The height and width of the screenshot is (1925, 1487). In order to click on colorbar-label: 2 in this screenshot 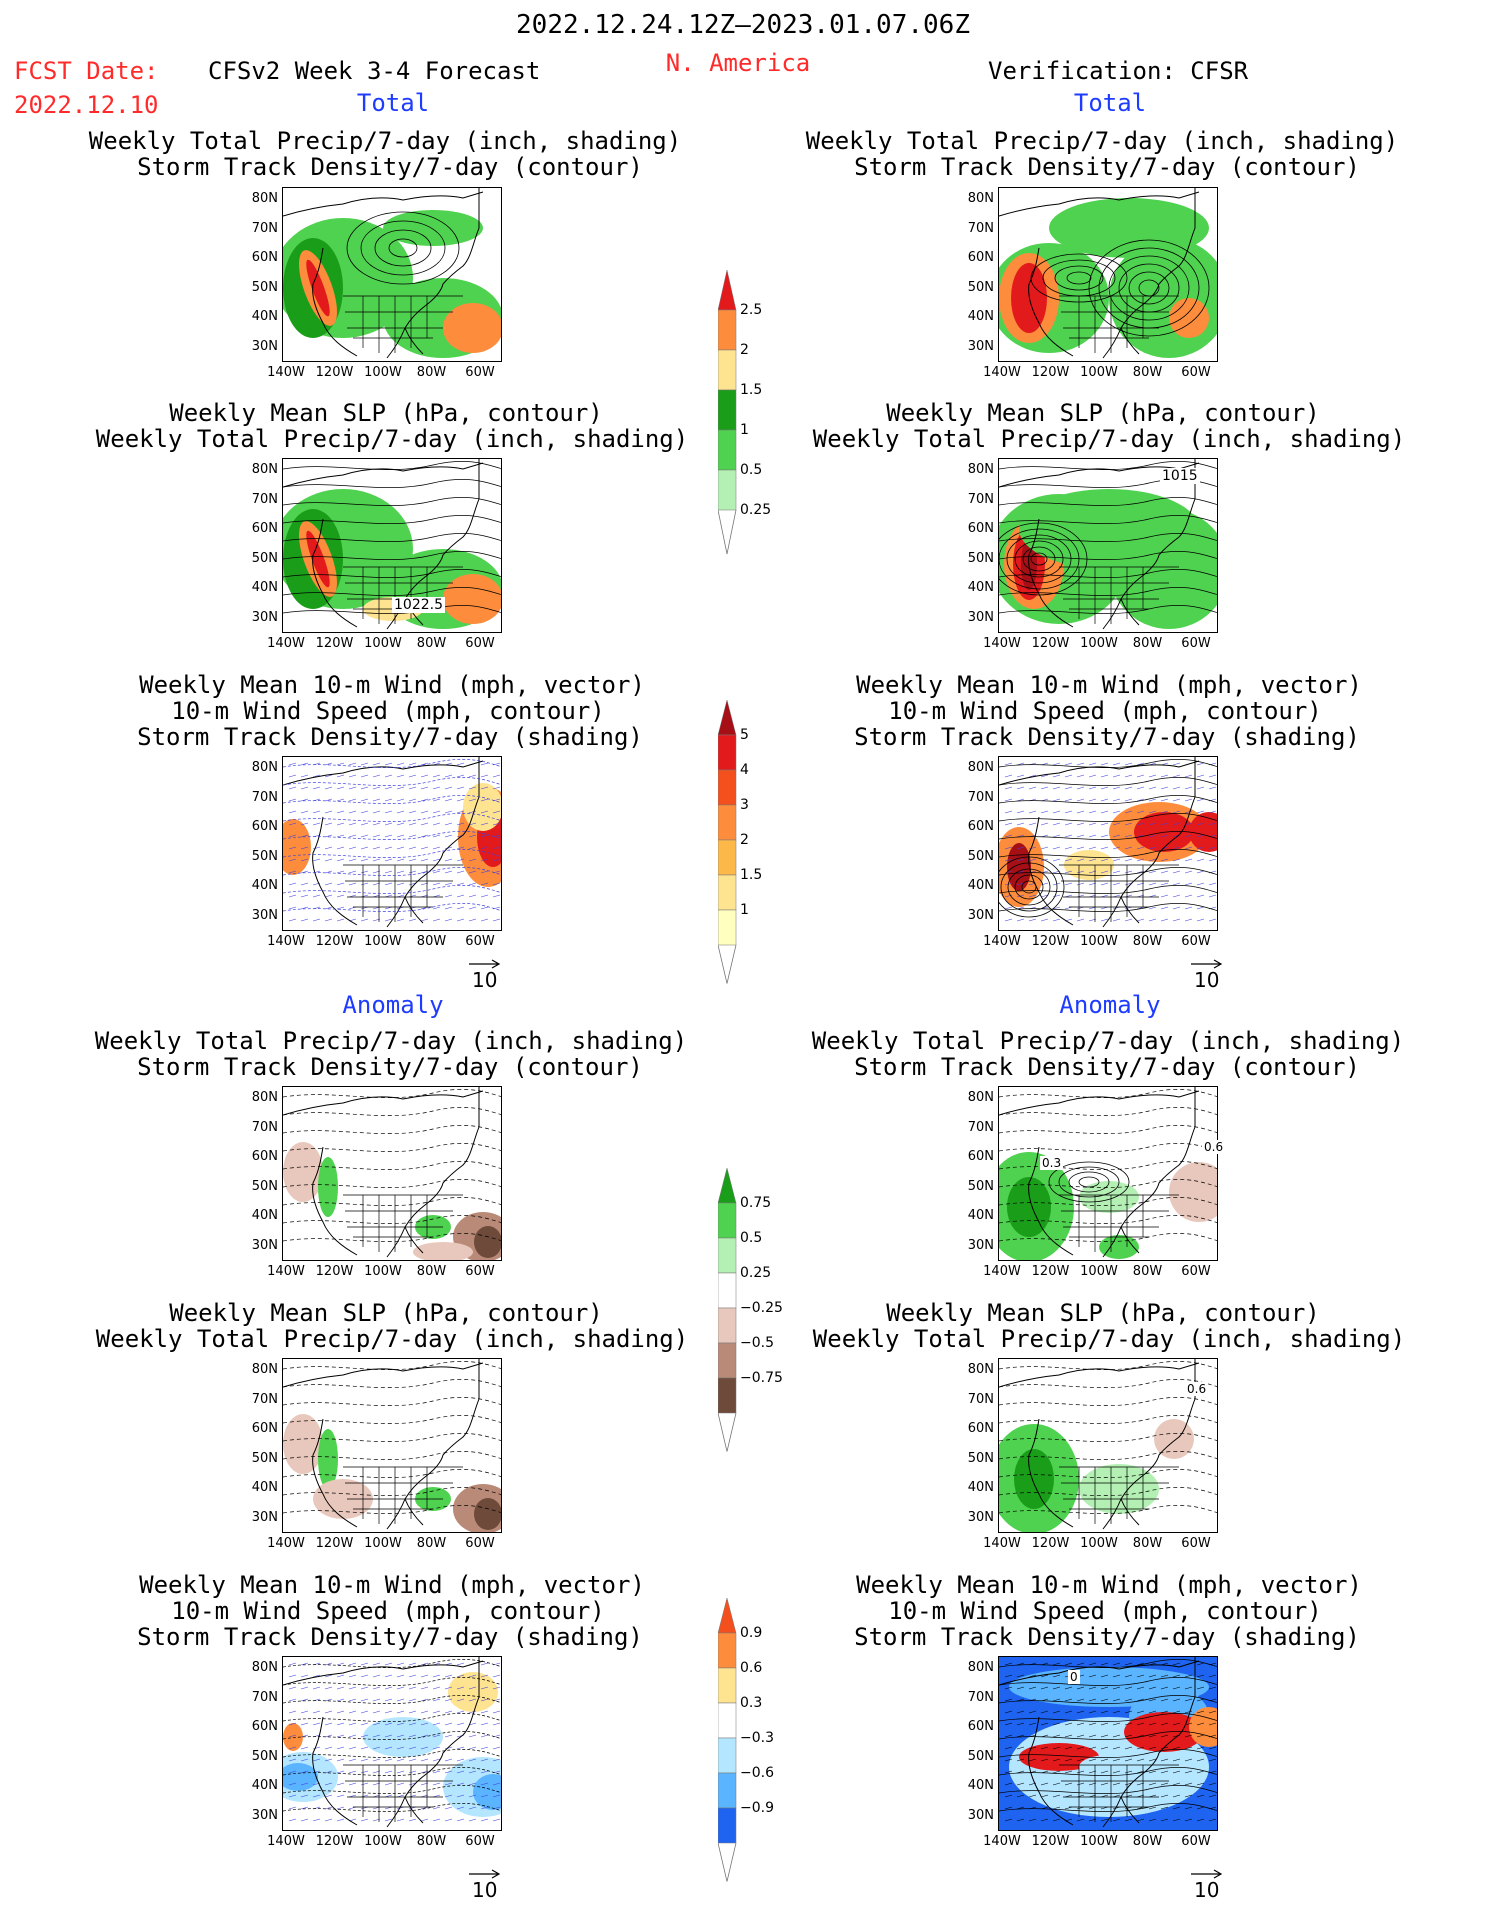, I will do `click(744, 840)`.